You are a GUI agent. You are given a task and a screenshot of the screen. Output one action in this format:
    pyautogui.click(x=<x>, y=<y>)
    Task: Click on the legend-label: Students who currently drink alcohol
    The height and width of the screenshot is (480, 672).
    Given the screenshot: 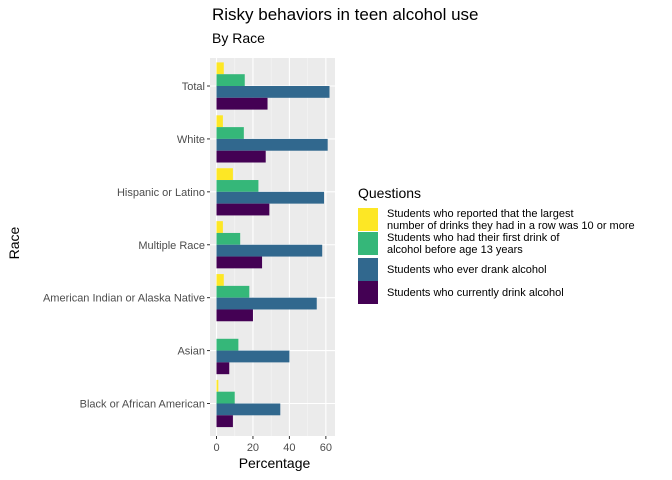 What is the action you would take?
    pyautogui.click(x=475, y=292)
    